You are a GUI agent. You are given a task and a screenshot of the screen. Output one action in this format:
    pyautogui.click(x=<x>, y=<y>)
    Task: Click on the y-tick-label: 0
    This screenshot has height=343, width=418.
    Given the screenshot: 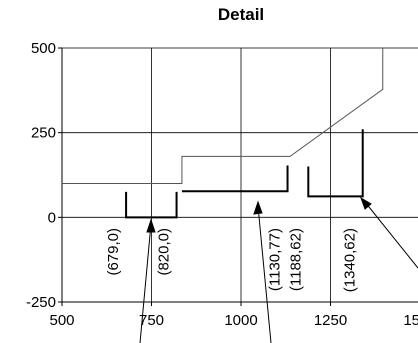 What is the action you would take?
    pyautogui.click(x=52, y=217)
    